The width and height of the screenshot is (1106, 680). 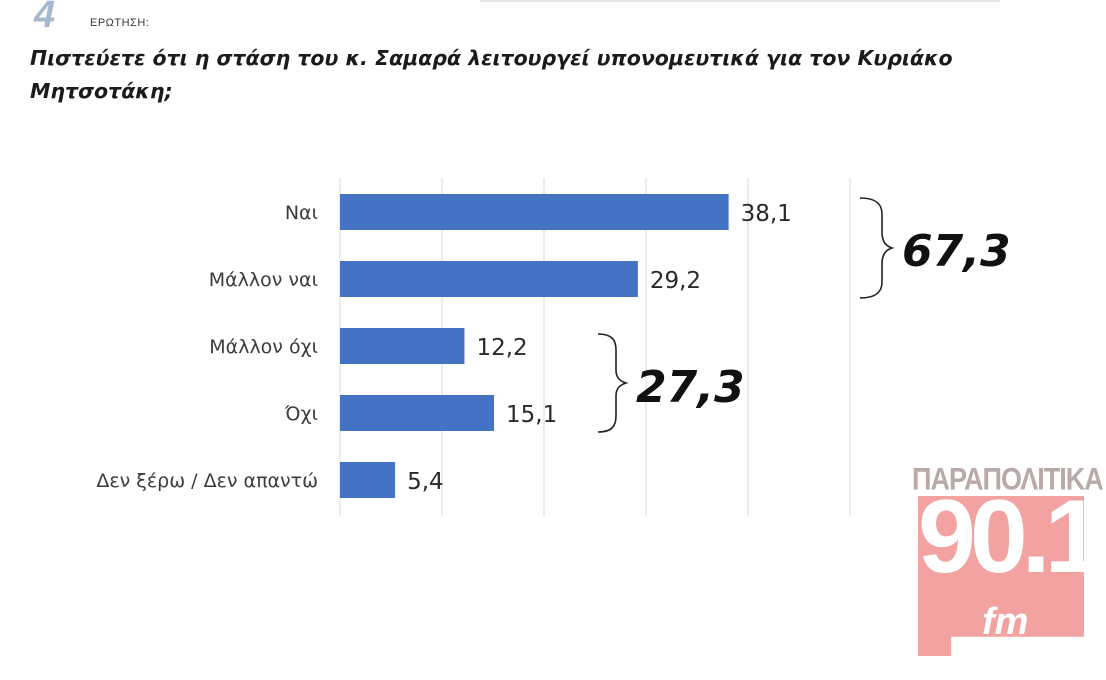 What do you see at coordinates (740, 1) in the screenshot?
I see `top-divider` at bounding box center [740, 1].